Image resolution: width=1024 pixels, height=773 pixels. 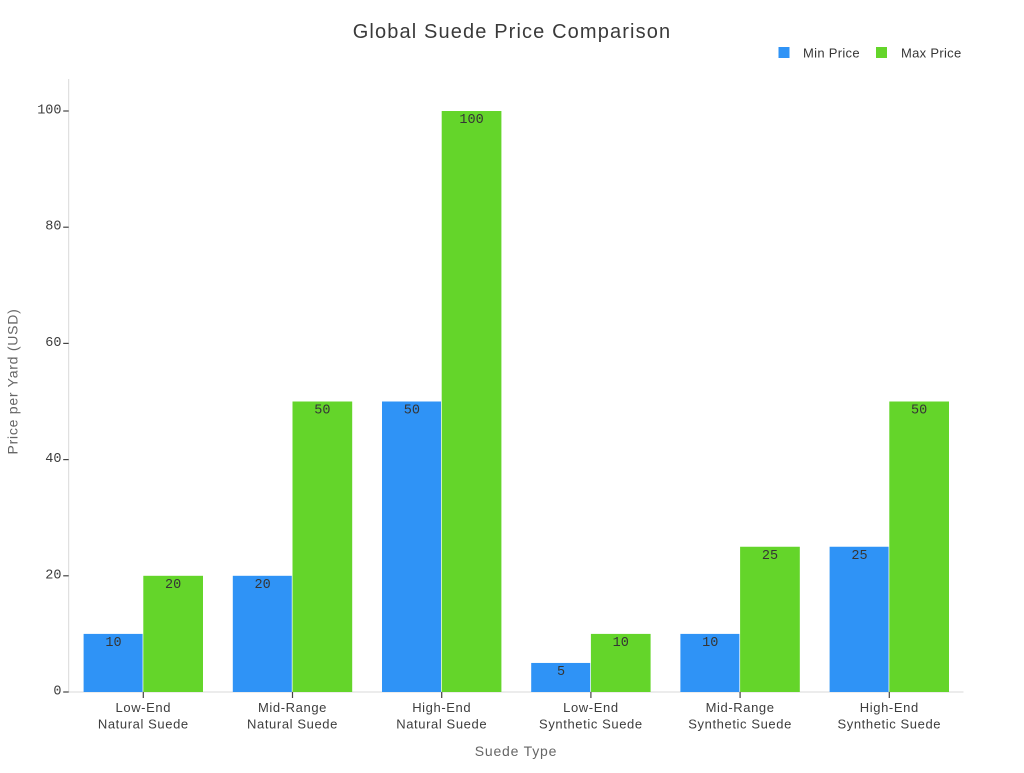 I want to click on svg-text: Min Price, so click(x=831, y=53).